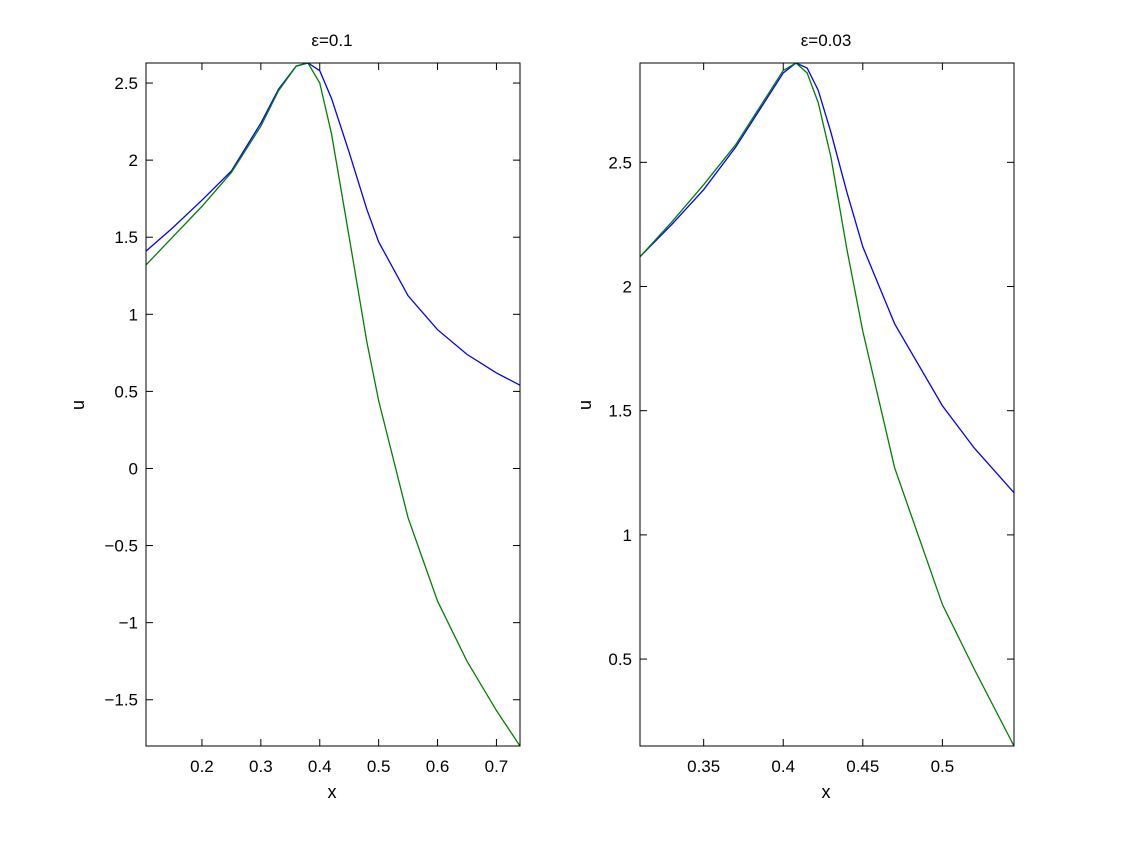 This screenshot has height=842, width=1121. I want to click on left-subplot-series-1-line, so click(333, 224).